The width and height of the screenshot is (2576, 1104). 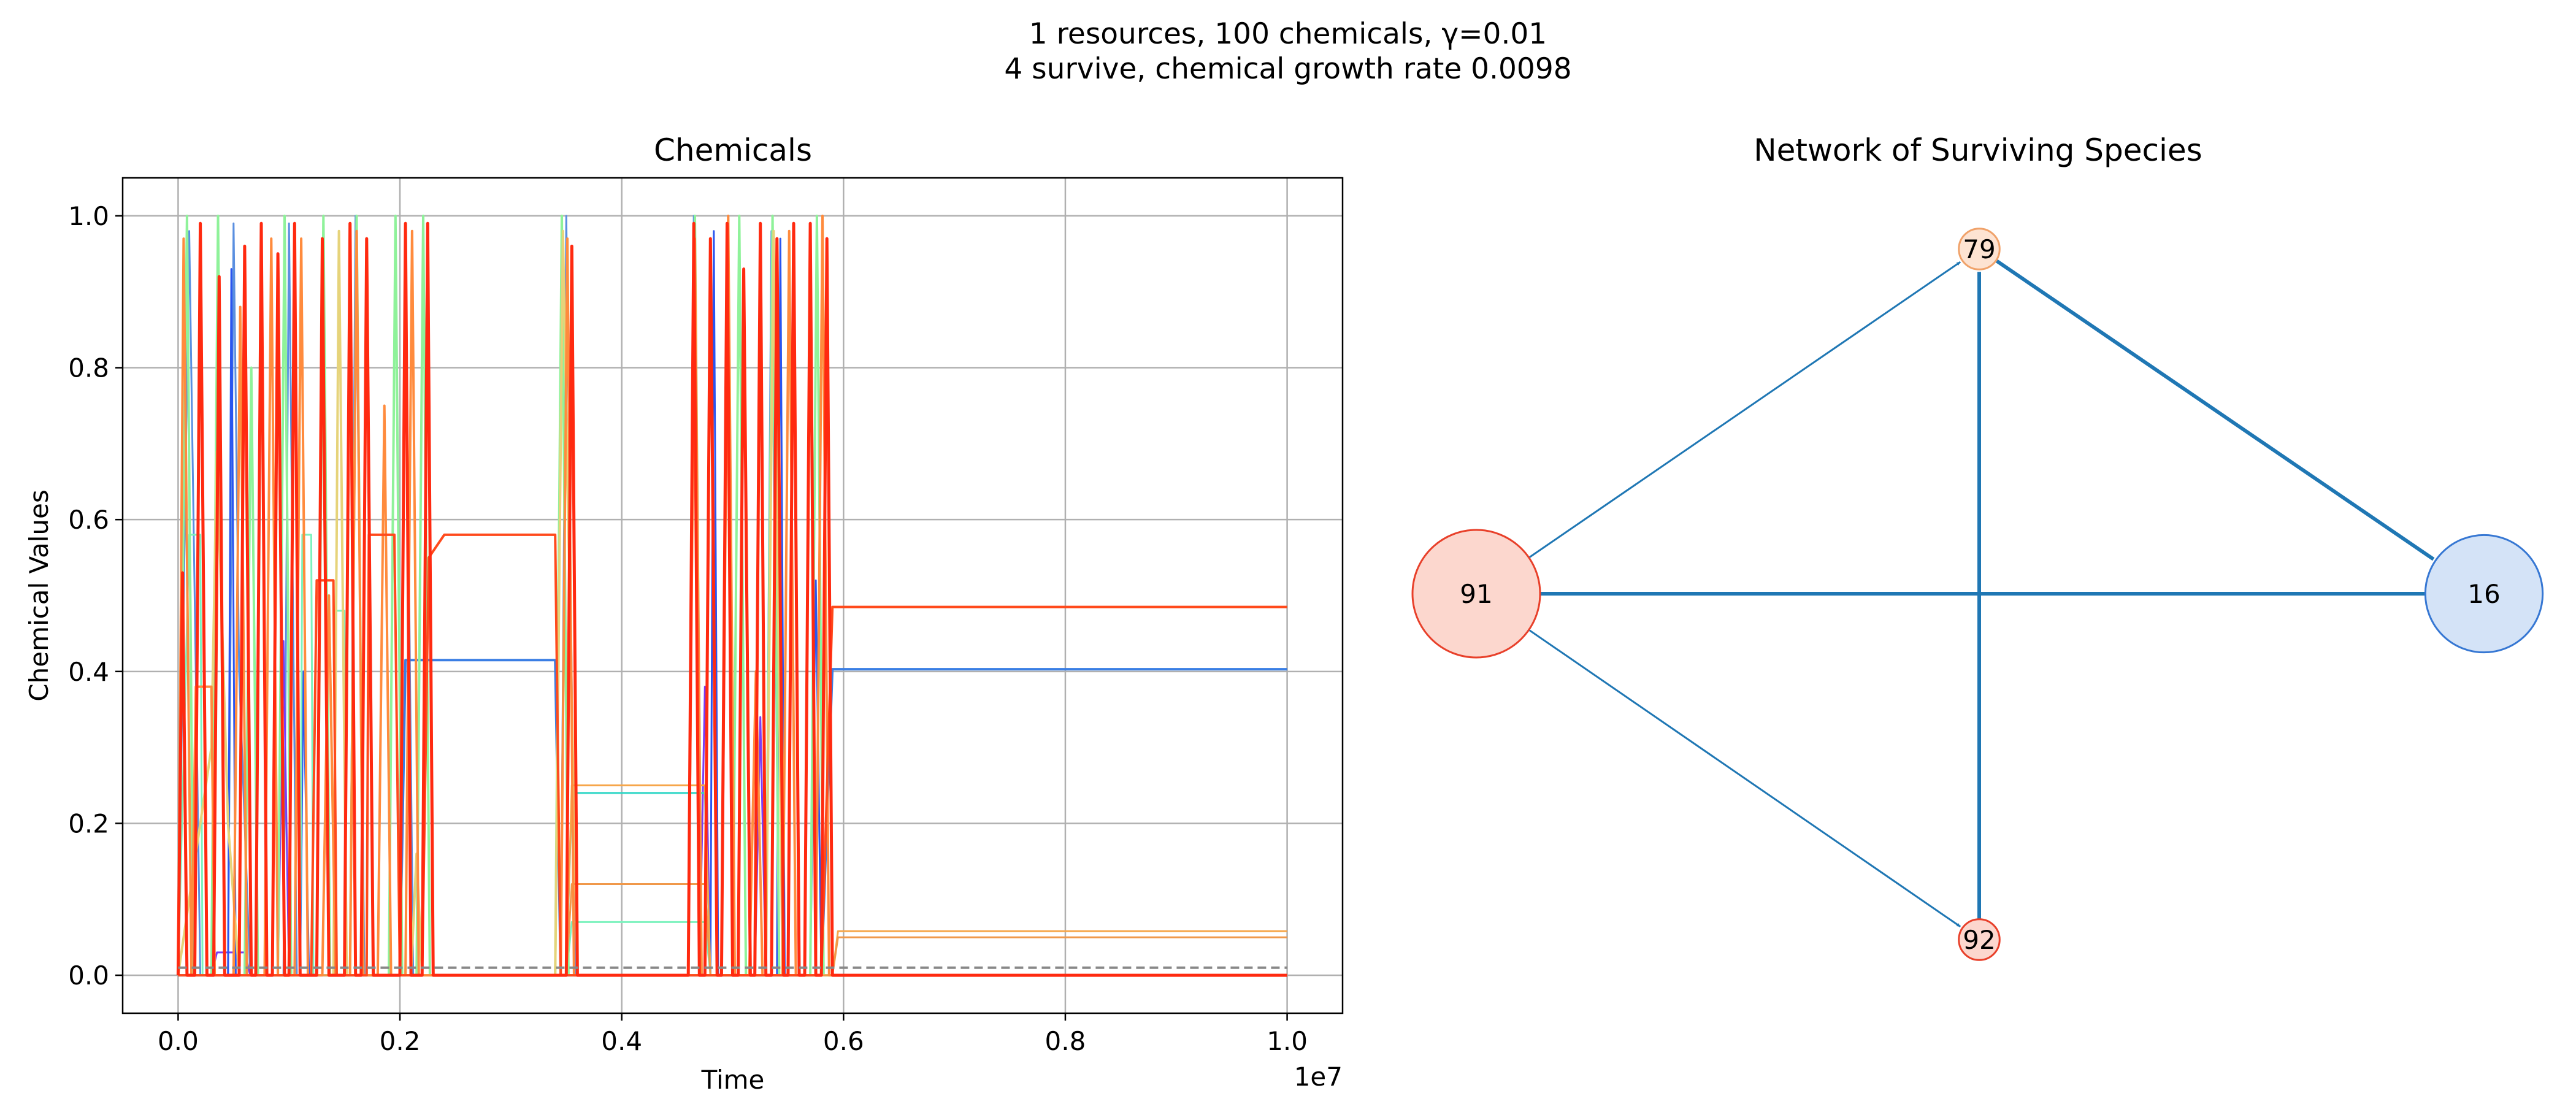 What do you see at coordinates (88, 520) in the screenshot?
I see `chemicals-y-tick-label: 0.6` at bounding box center [88, 520].